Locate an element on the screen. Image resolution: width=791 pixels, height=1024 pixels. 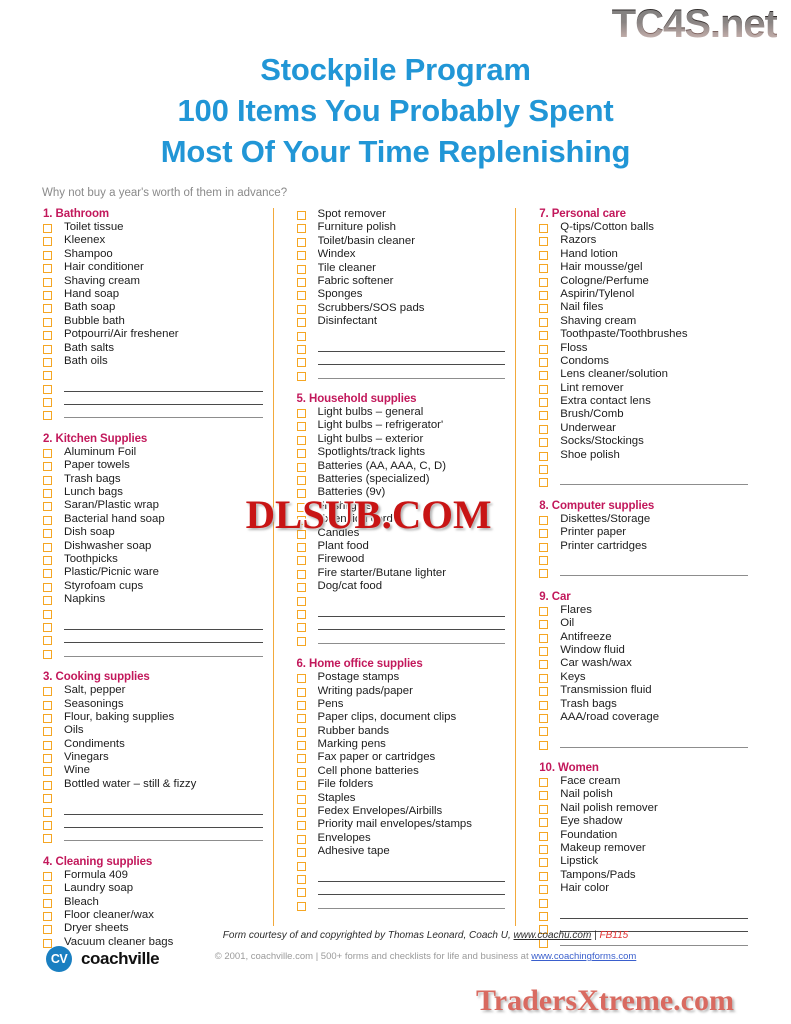
checklist-item: Bottled water – still & fizzy is located at coordinates (153, 784).